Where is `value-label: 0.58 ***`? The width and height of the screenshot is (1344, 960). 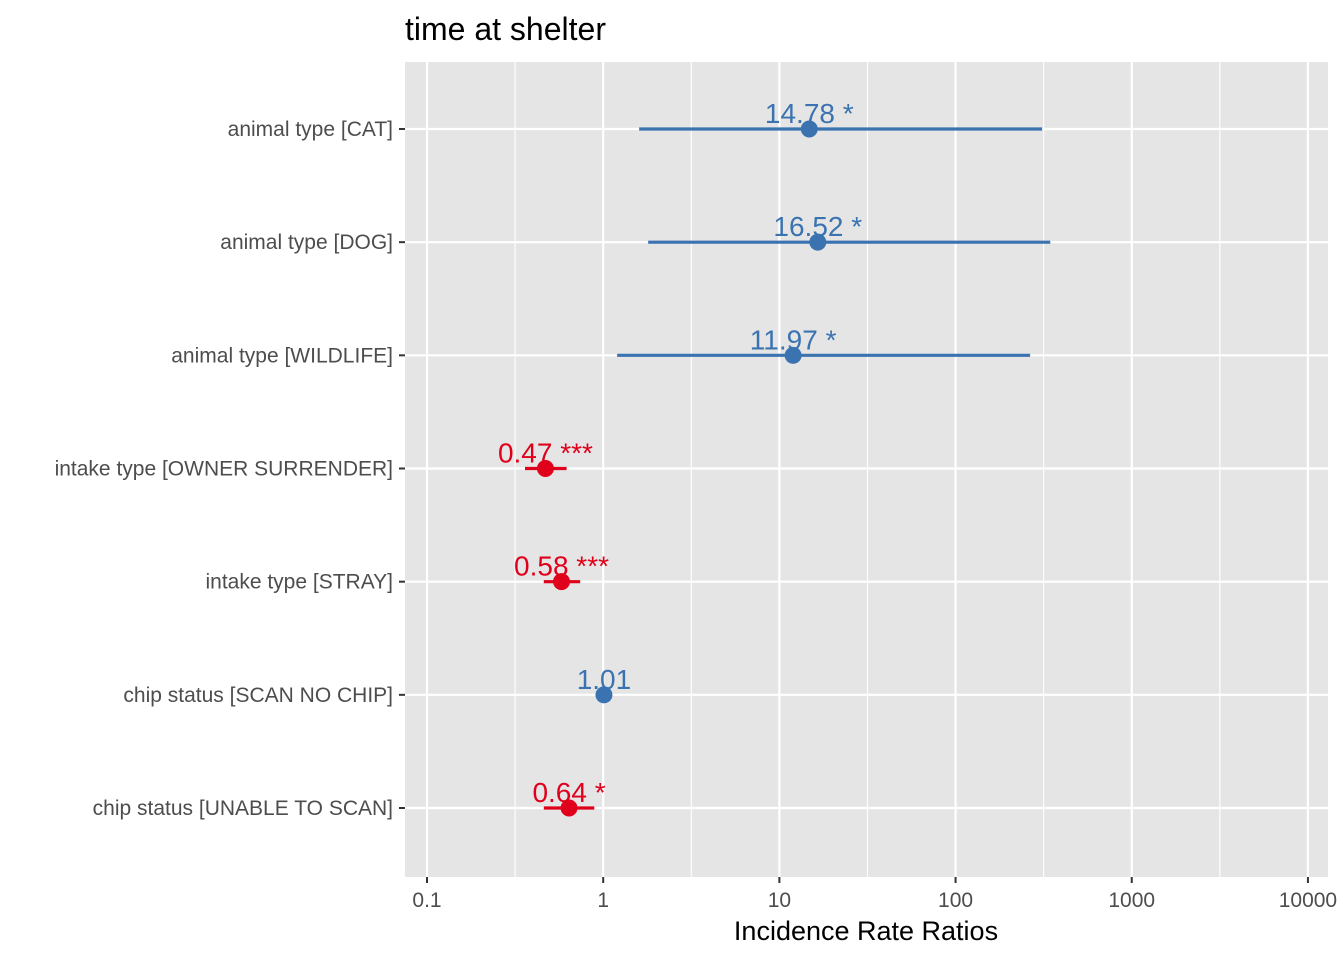 value-label: 0.58 *** is located at coordinates (561, 566).